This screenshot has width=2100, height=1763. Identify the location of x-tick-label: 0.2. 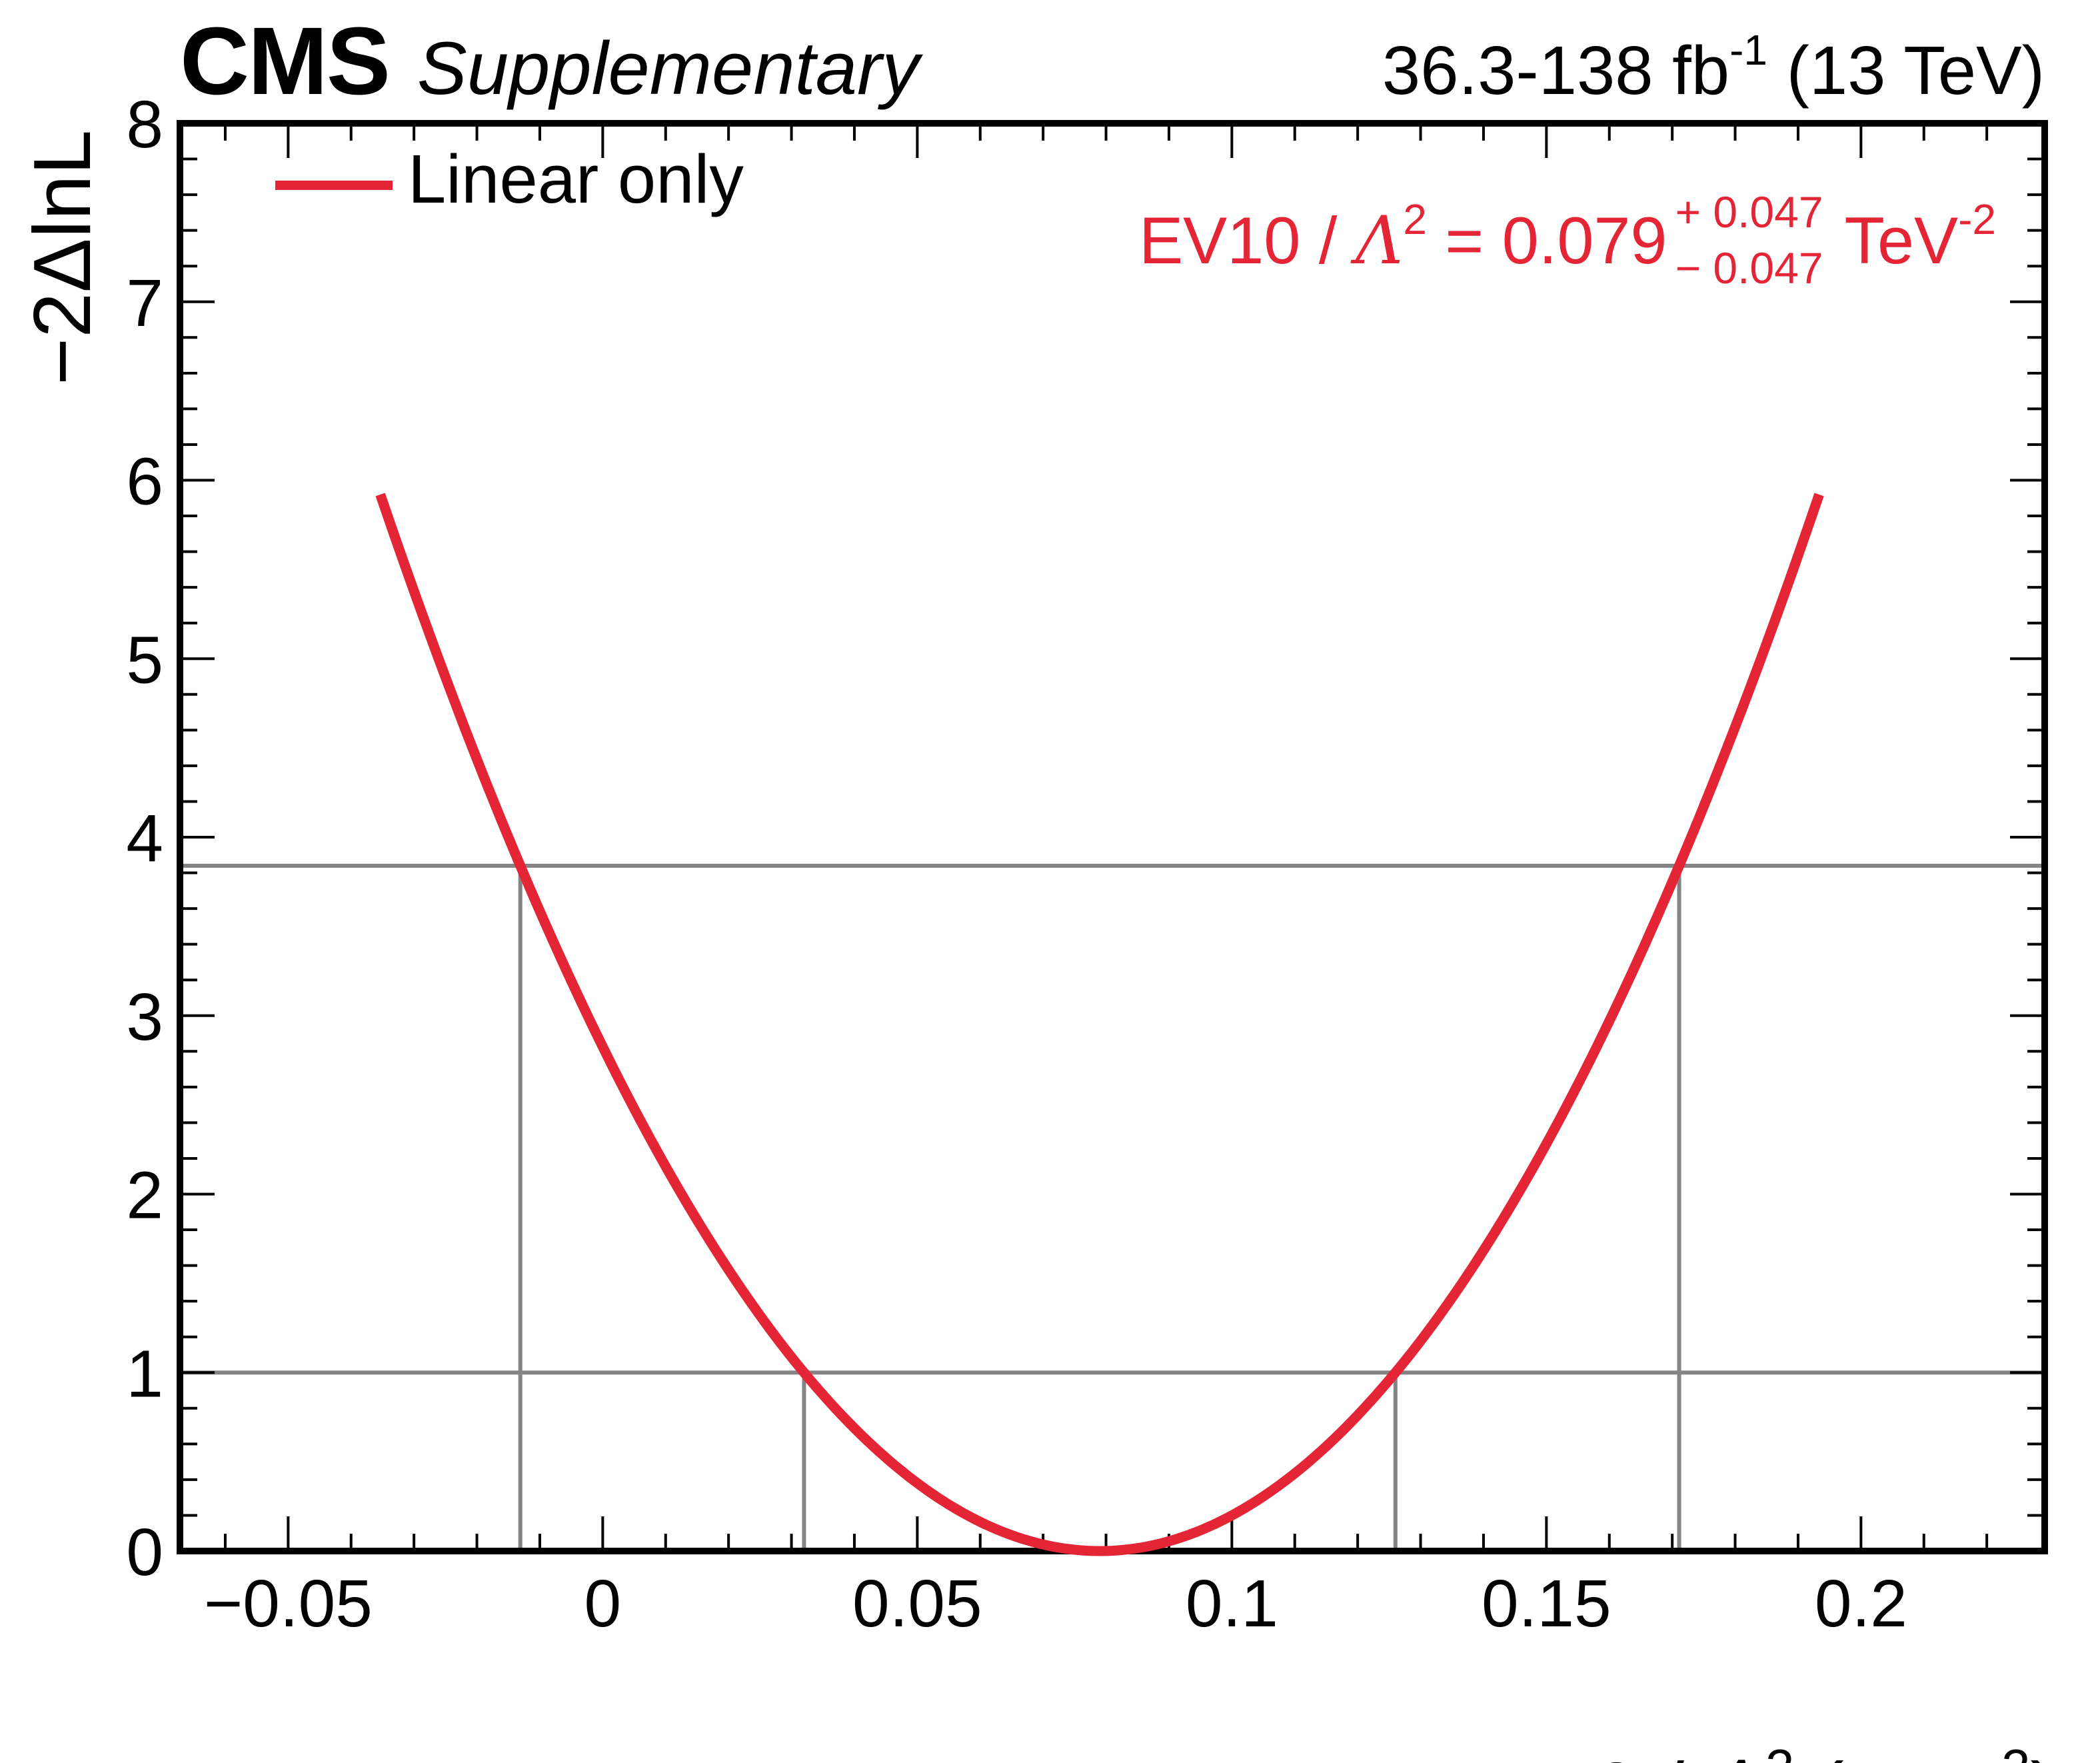
(1861, 1603).